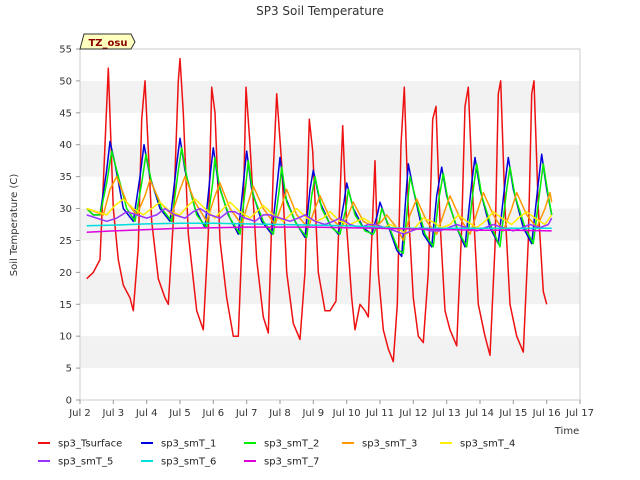 This screenshot has height=480, width=640. Describe the element at coordinates (65, 113) in the screenshot. I see `y-tick-label: 45` at that location.